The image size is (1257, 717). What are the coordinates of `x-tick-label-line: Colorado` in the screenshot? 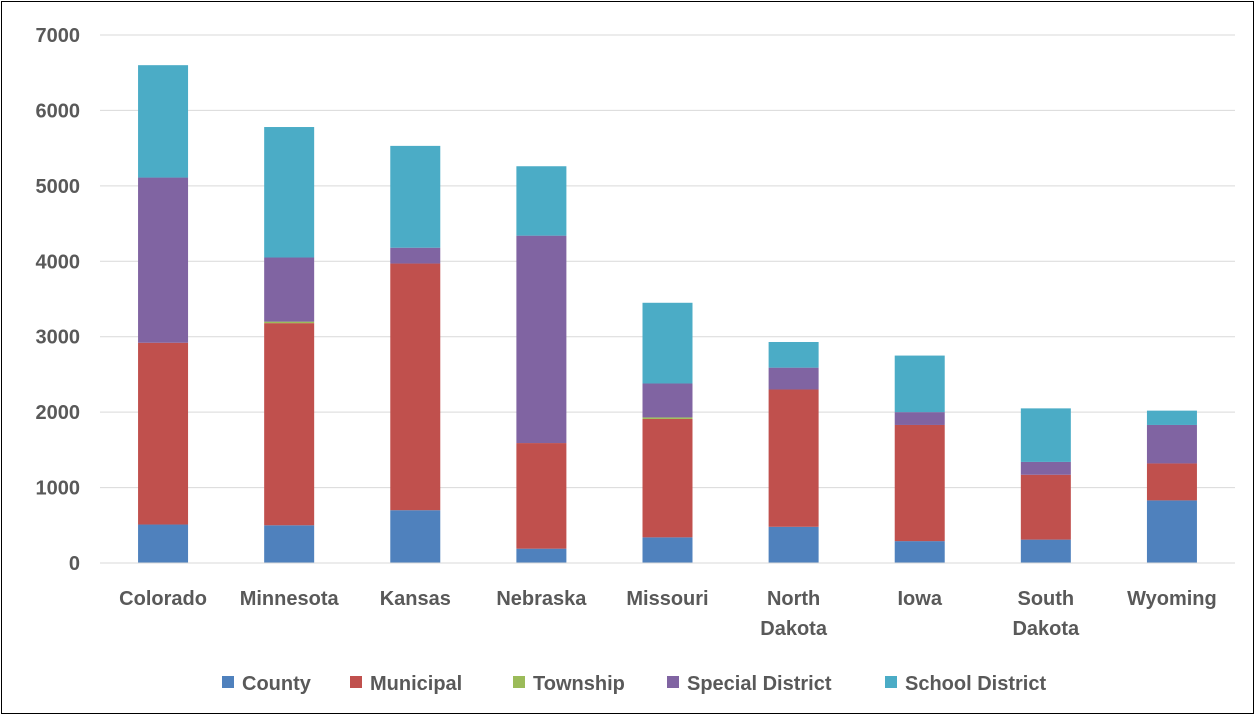 It's located at (163, 599).